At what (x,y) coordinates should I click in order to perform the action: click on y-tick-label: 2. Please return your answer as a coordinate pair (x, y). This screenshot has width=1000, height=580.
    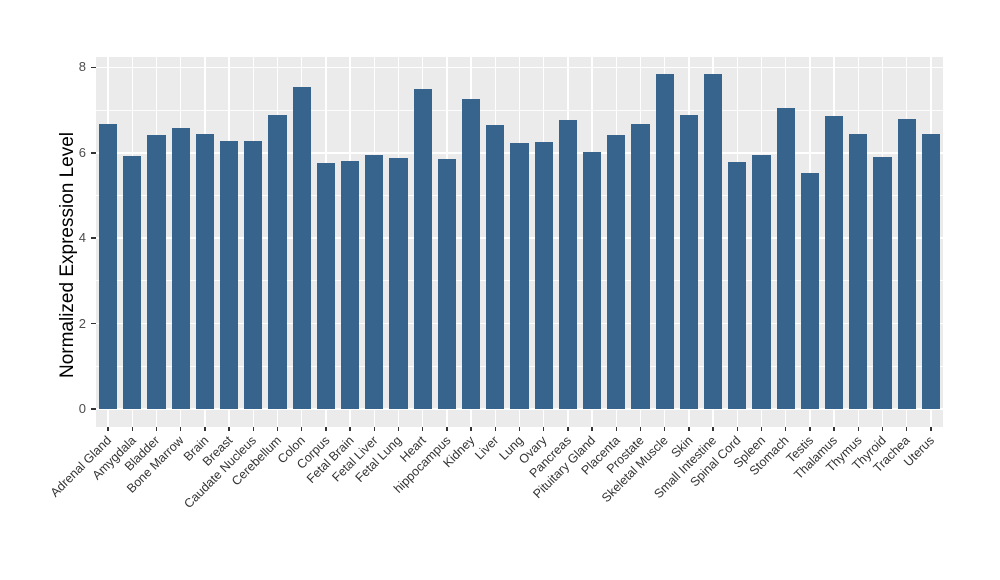
    Looking at the image, I should click on (82, 323).